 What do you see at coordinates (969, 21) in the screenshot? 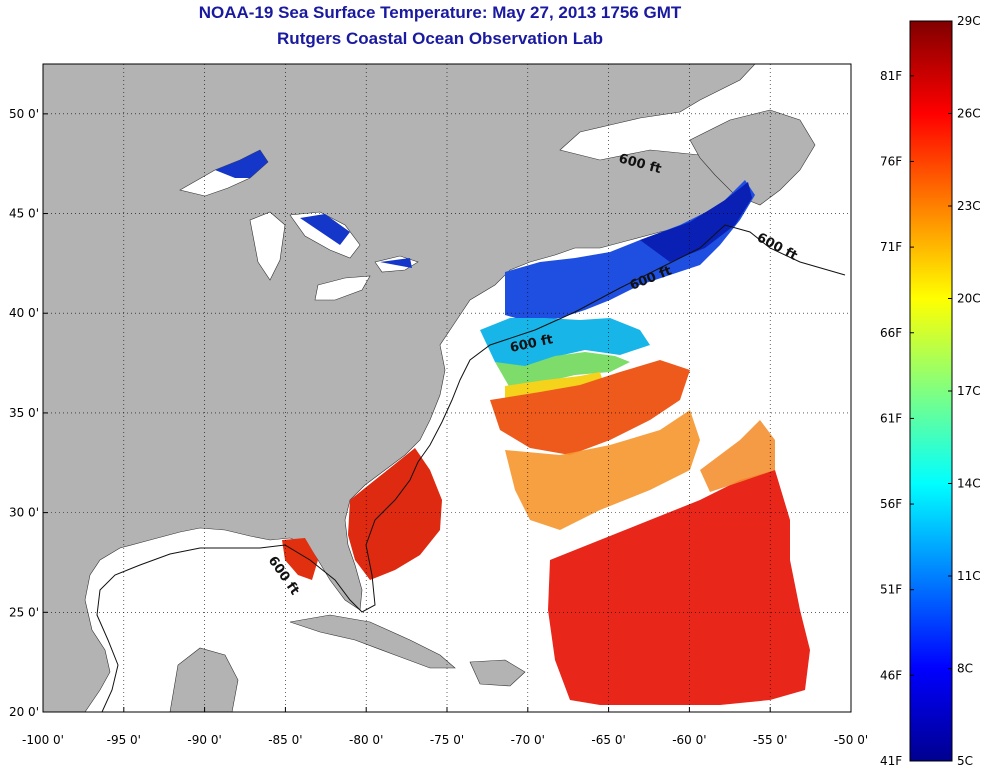
I see `colorbar-c-label: 29C` at bounding box center [969, 21].